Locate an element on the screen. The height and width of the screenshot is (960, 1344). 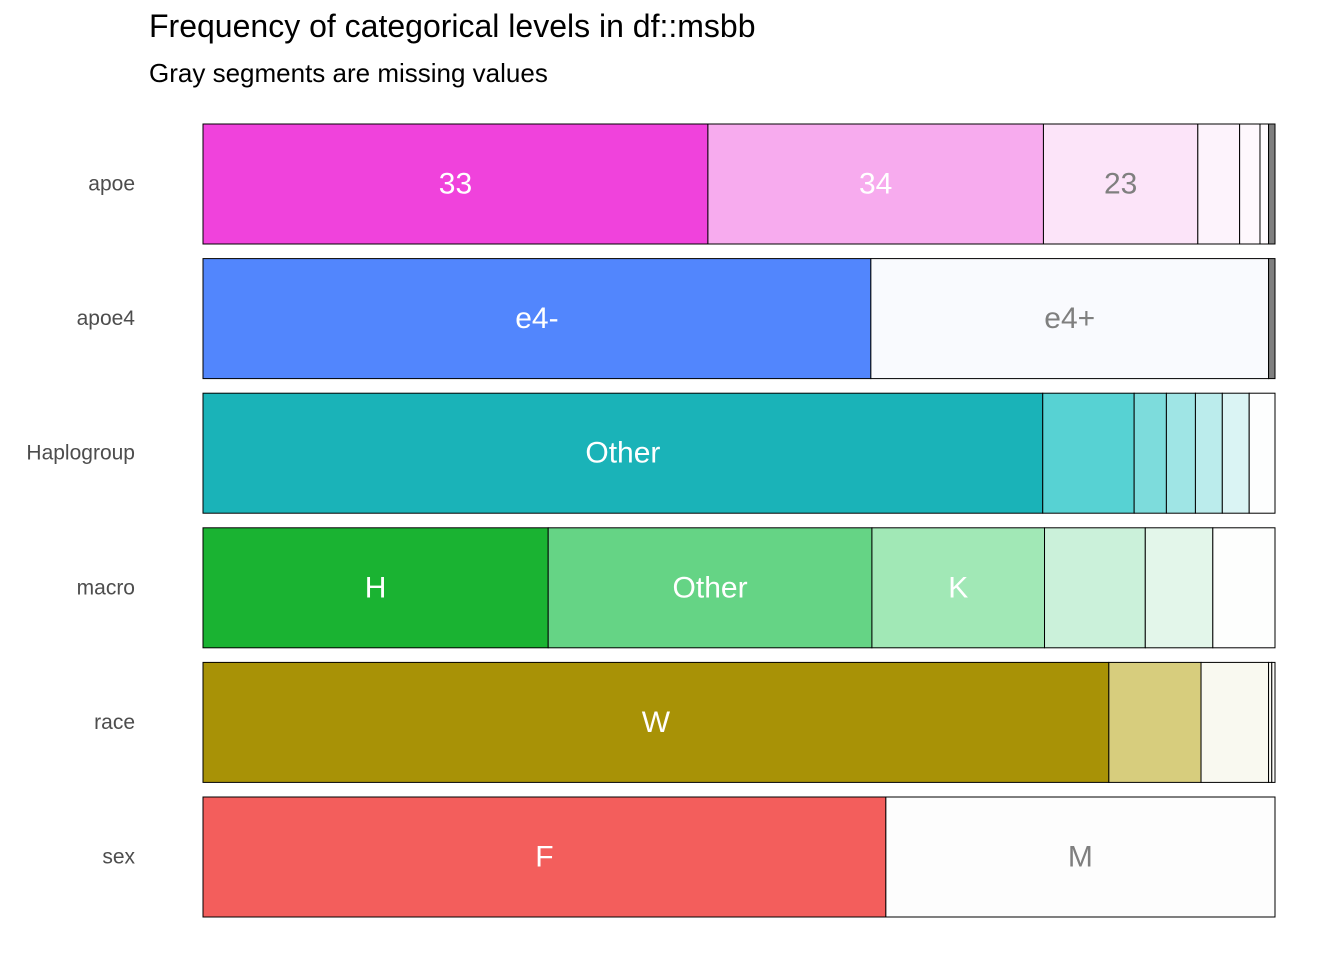
segment-label-haplogroup-other: Other is located at coordinates (622, 453).